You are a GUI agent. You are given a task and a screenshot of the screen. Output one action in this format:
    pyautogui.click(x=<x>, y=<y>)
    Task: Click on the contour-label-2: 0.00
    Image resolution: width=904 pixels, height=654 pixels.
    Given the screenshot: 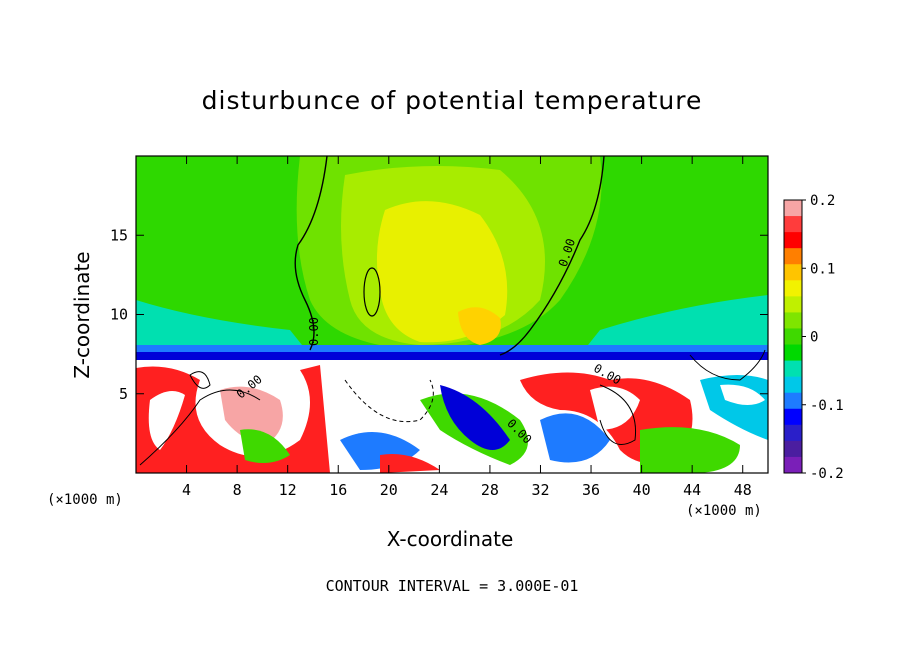 What is the action you would take?
    pyautogui.click(x=314, y=331)
    